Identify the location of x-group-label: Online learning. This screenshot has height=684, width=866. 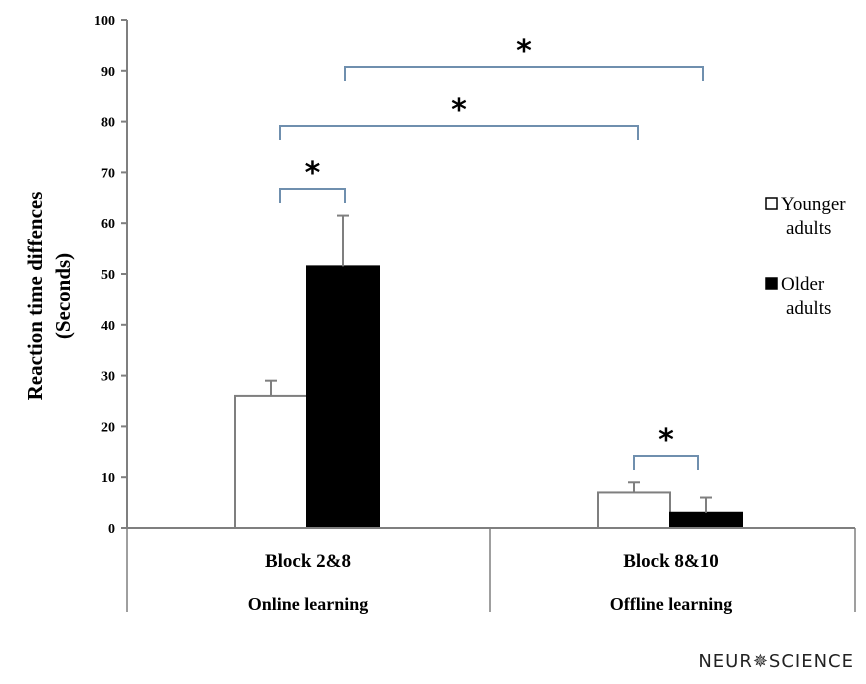
(308, 604).